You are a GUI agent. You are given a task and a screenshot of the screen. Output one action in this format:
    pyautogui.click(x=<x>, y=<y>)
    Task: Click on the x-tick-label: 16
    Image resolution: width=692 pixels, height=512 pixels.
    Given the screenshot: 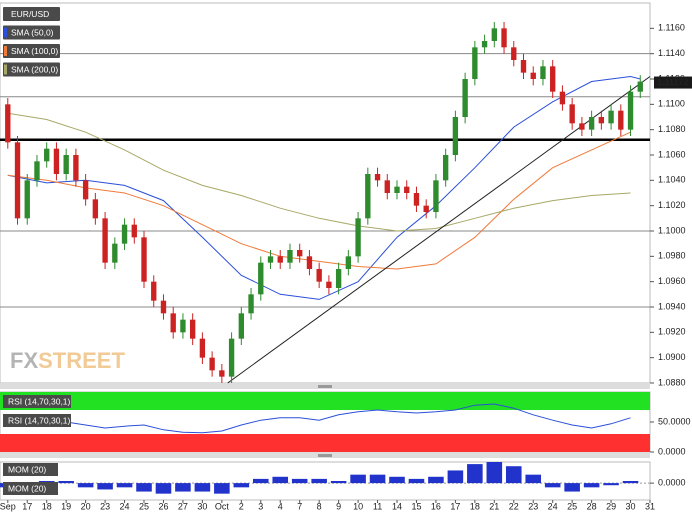 What is the action you would take?
    pyautogui.click(x=436, y=506)
    